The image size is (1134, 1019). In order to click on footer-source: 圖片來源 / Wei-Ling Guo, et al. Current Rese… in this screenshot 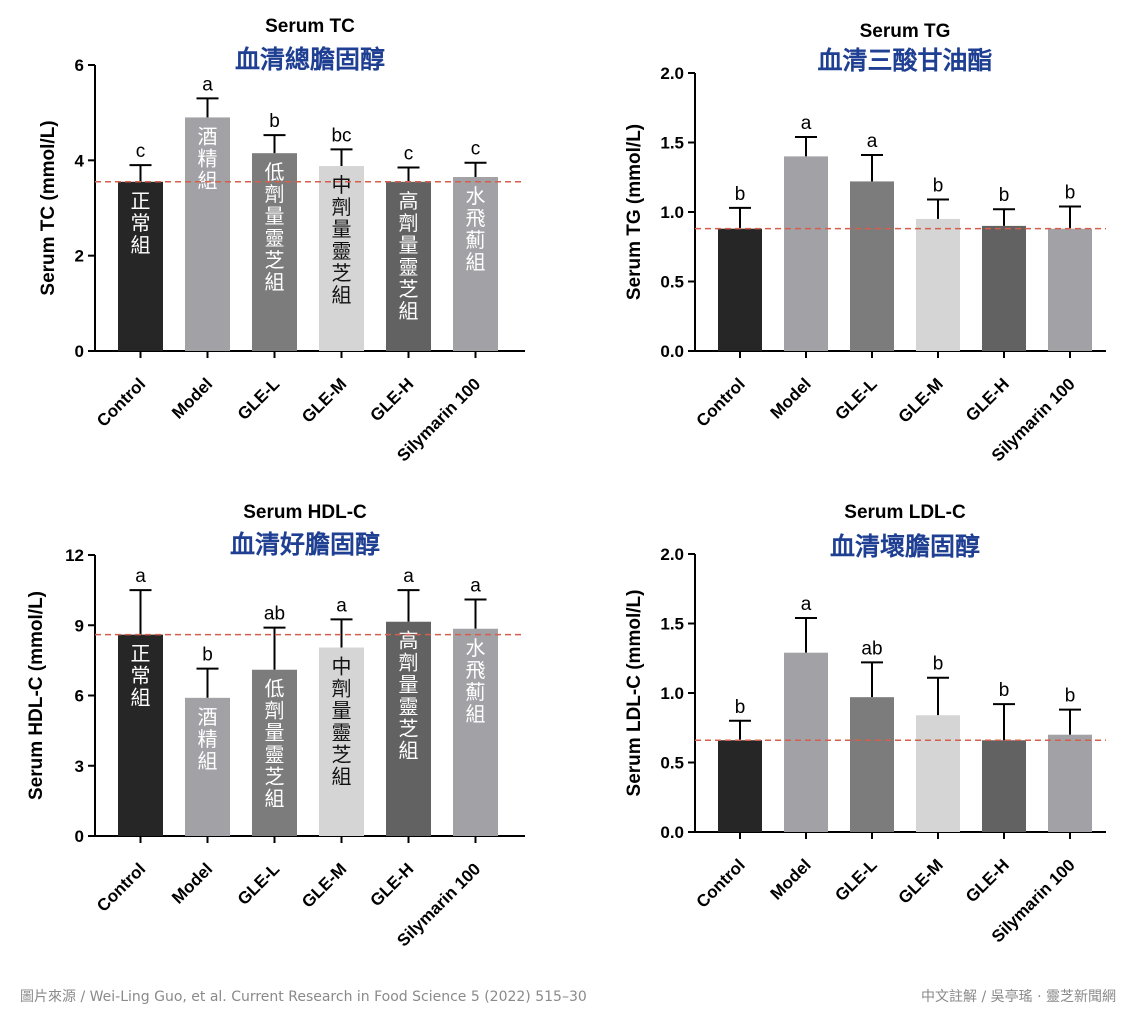, I will do `click(303, 997)`.